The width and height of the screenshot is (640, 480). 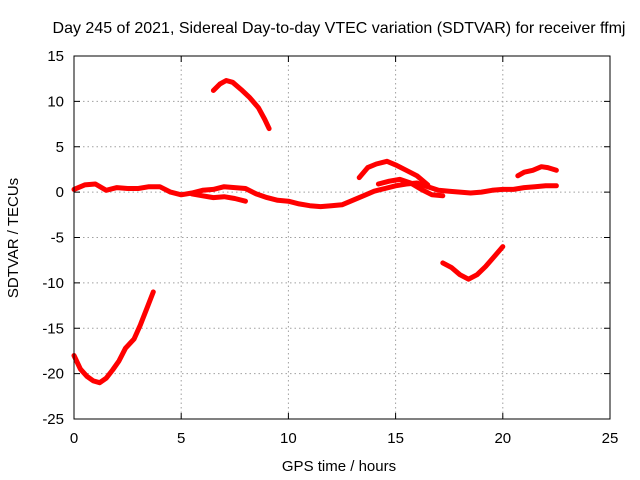 I want to click on x-tick-label: 10, so click(x=288, y=438).